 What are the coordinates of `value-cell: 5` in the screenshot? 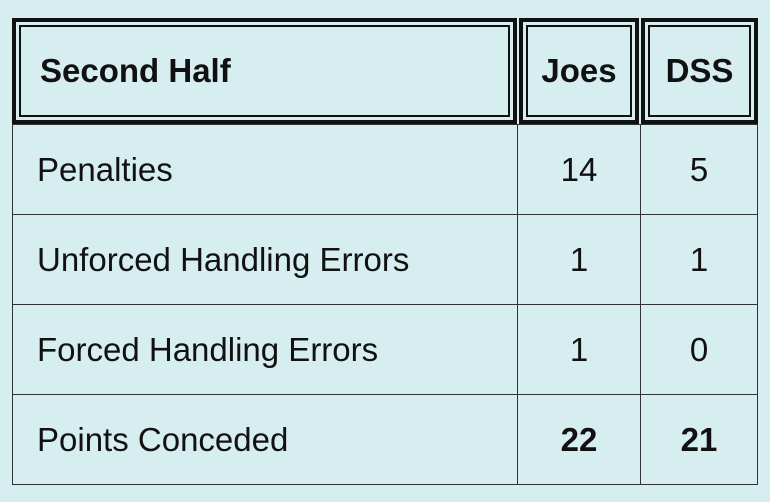 It's located at (699, 169).